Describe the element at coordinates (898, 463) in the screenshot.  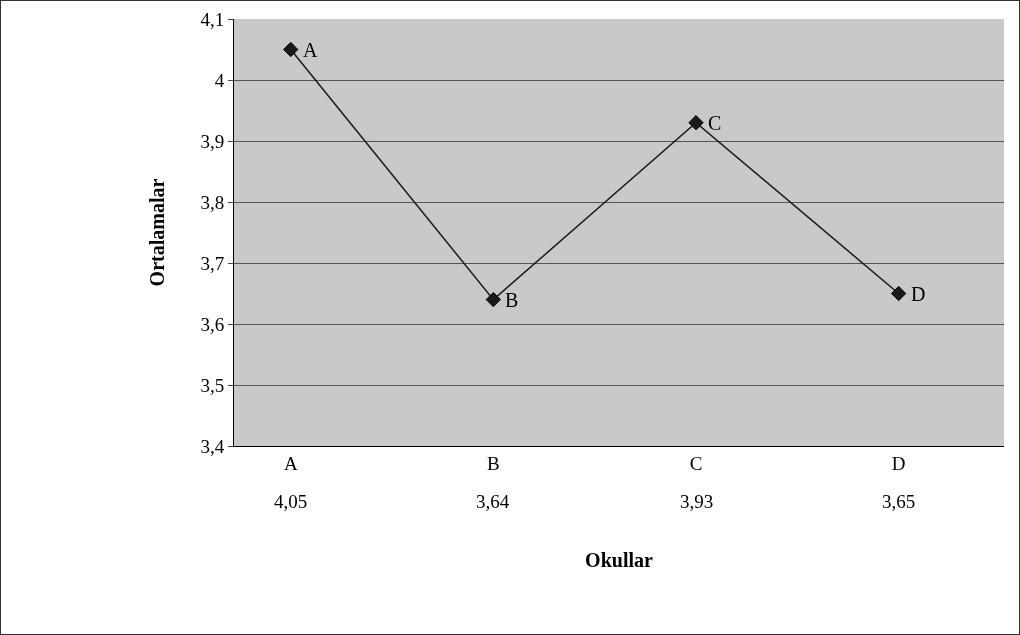
I see `x-tick-label: D` at that location.